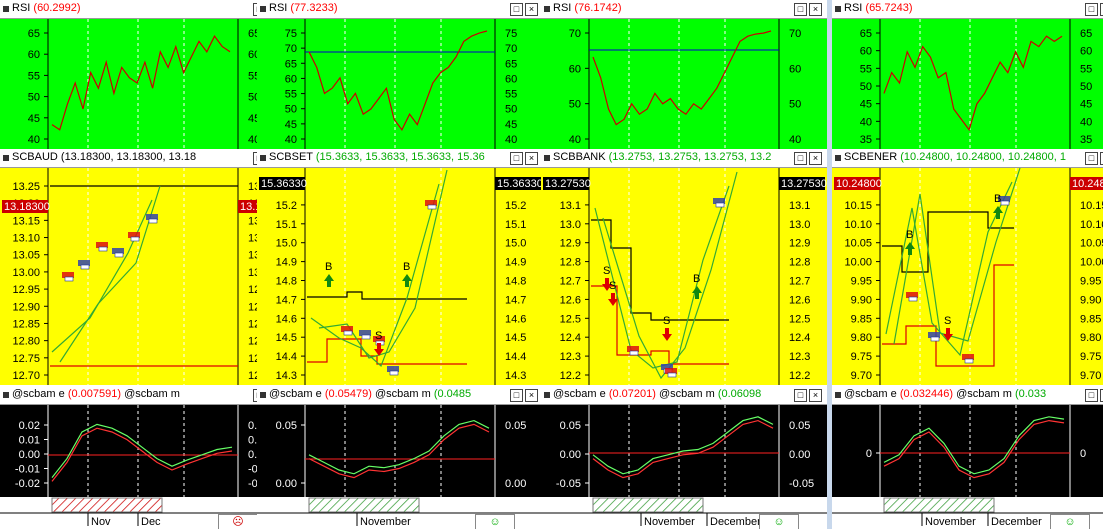  I want to click on rsi-plot: 65 65 60 60 55 55 50 50 45 45 40 40 35 35, so click(967, 84).